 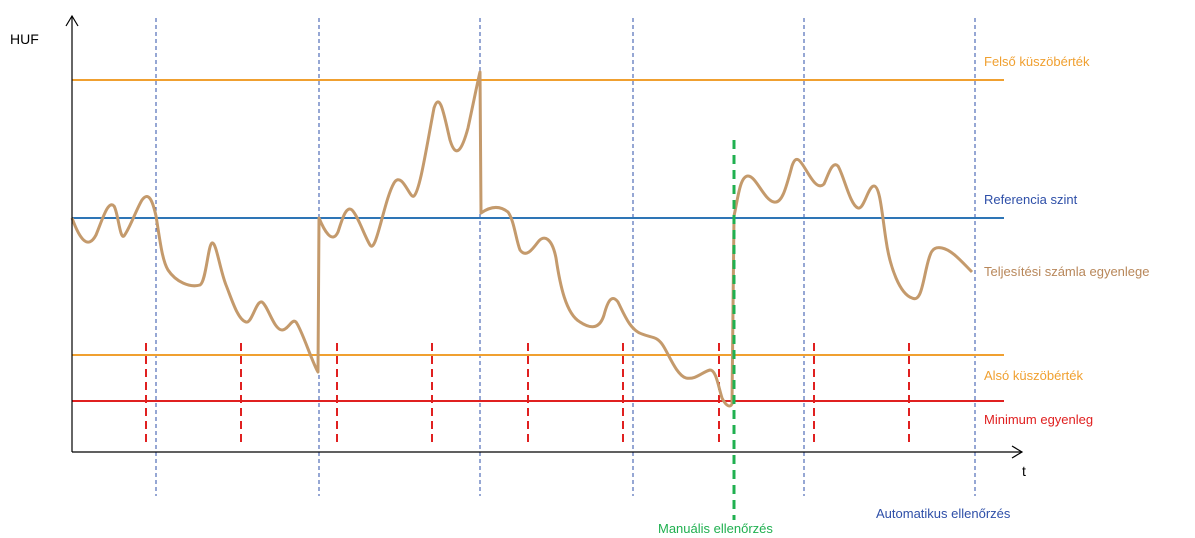 I want to click on manual-check-label: Manuális ellenőrzés, so click(x=715, y=528).